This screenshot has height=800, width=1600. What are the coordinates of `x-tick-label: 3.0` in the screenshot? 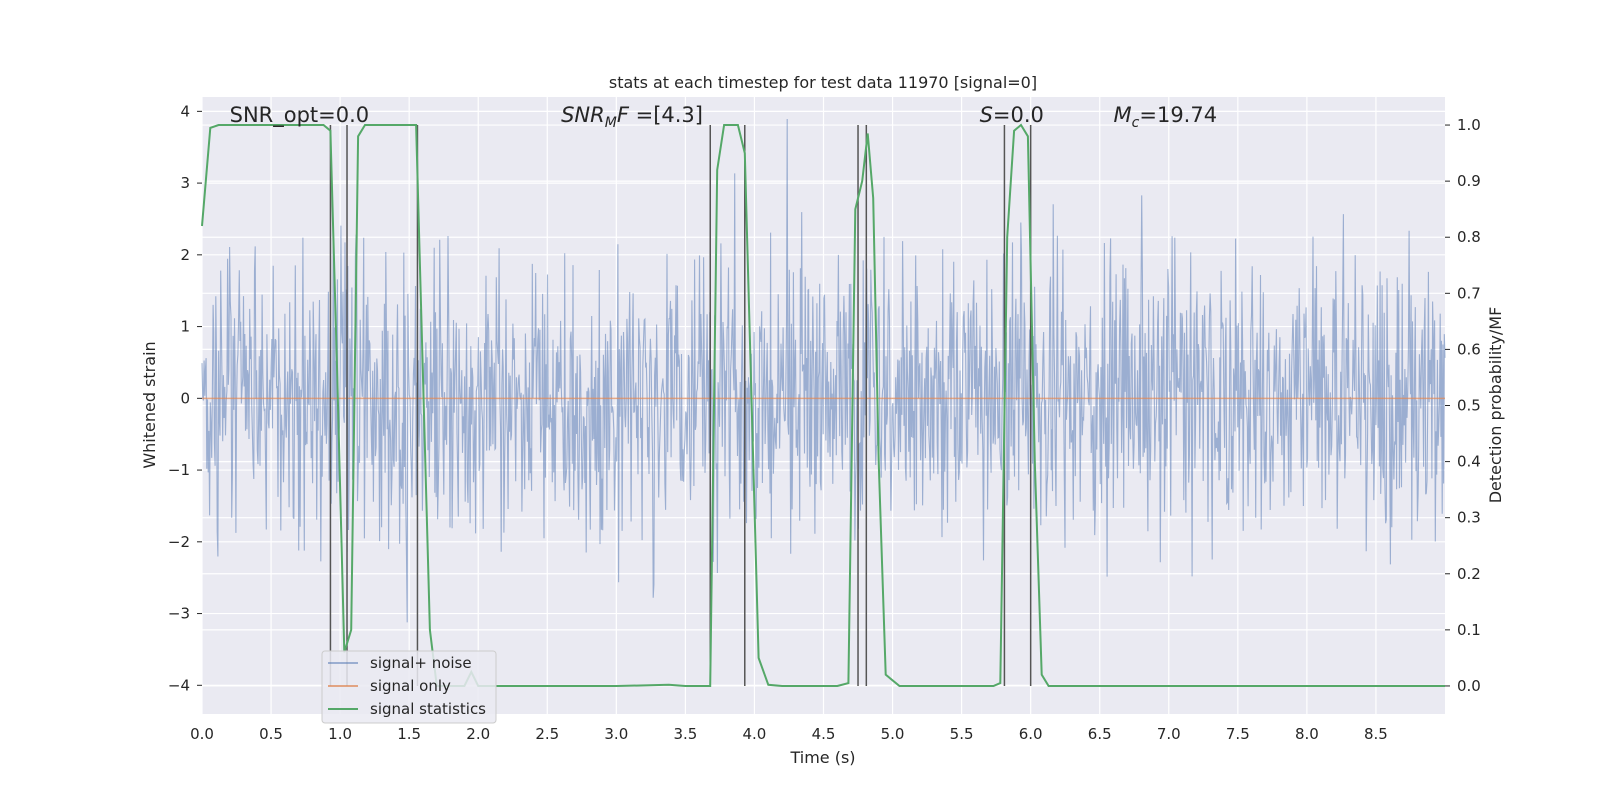 It's located at (616, 734).